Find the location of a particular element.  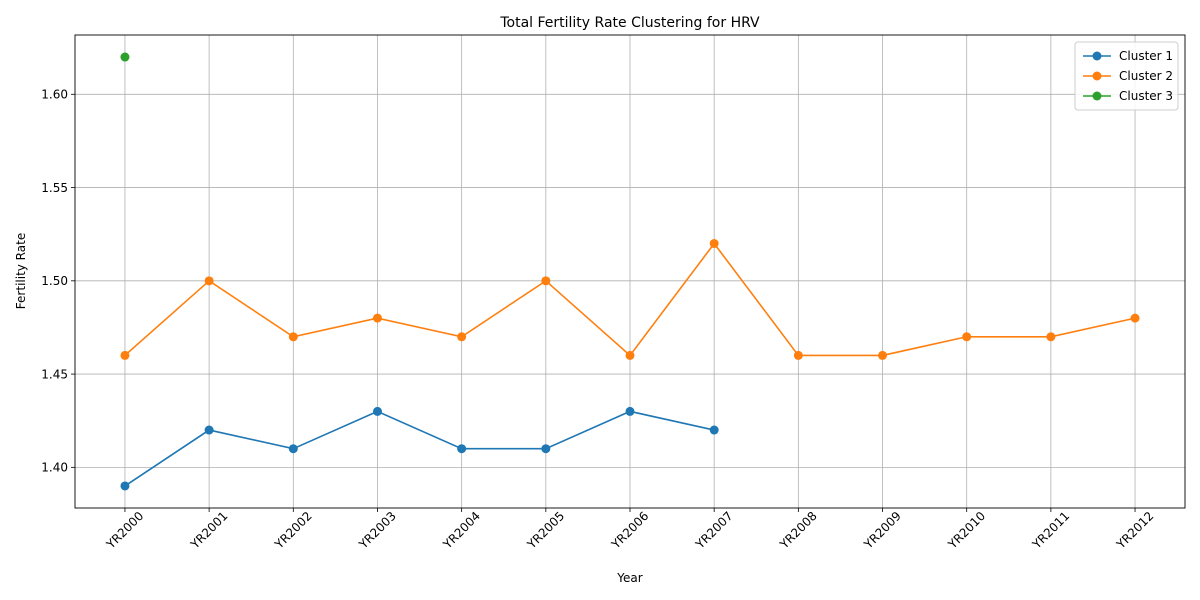

legend-label: Cluster 2 is located at coordinates (1146, 76).